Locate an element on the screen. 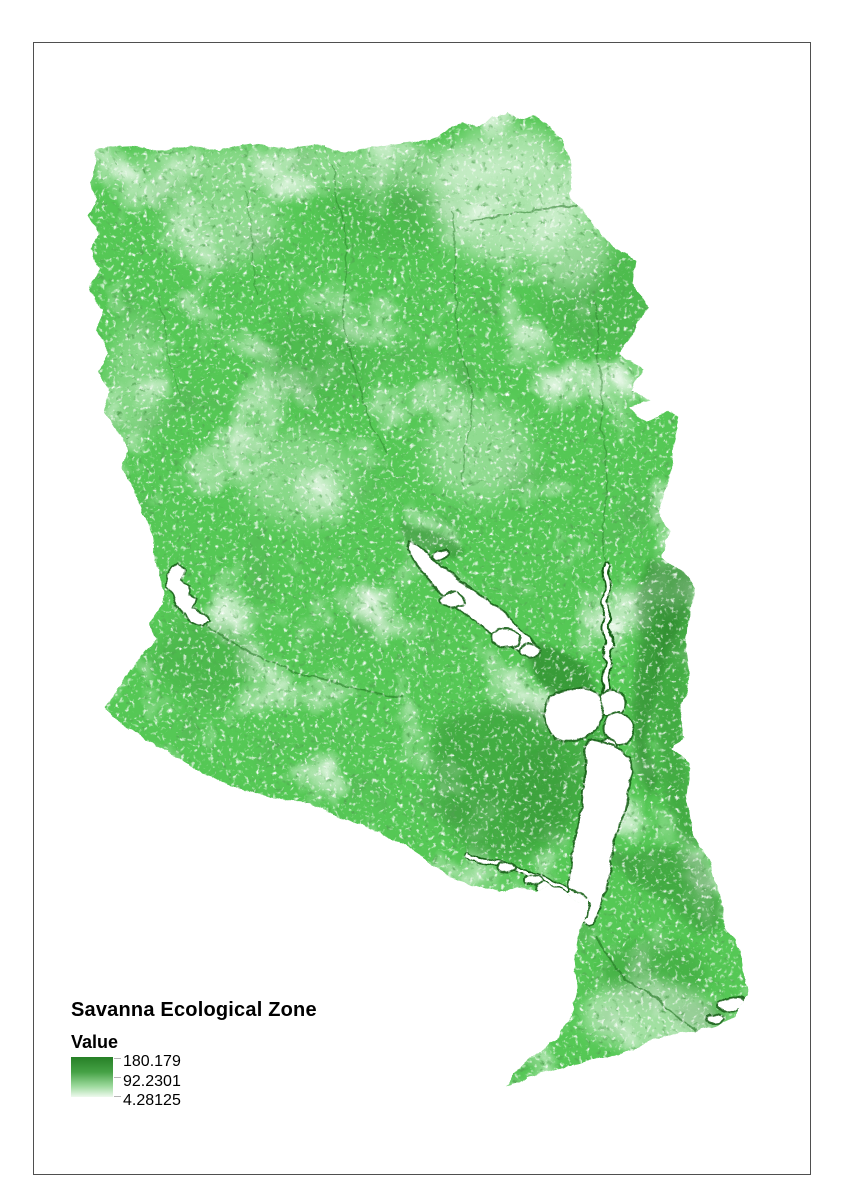 Image resolution: width=849 pixels, height=1200 pixels. legend-value-min: 4.28125 is located at coordinates (152, 1100).